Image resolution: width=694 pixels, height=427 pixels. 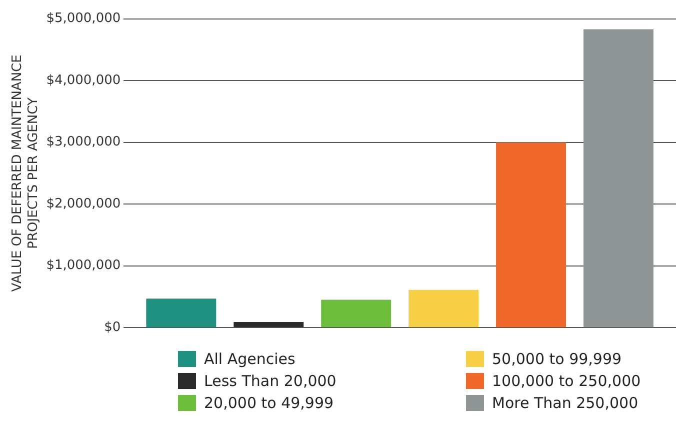 I want to click on legend-label: Less Than 20,000, so click(x=270, y=381).